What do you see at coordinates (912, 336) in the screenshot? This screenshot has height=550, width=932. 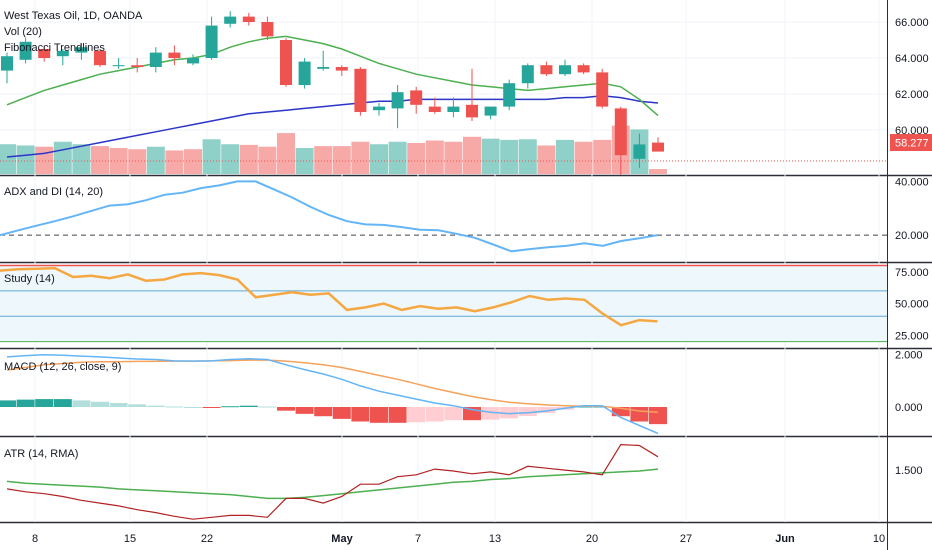 I see `study-tick-label: 25.000` at bounding box center [912, 336].